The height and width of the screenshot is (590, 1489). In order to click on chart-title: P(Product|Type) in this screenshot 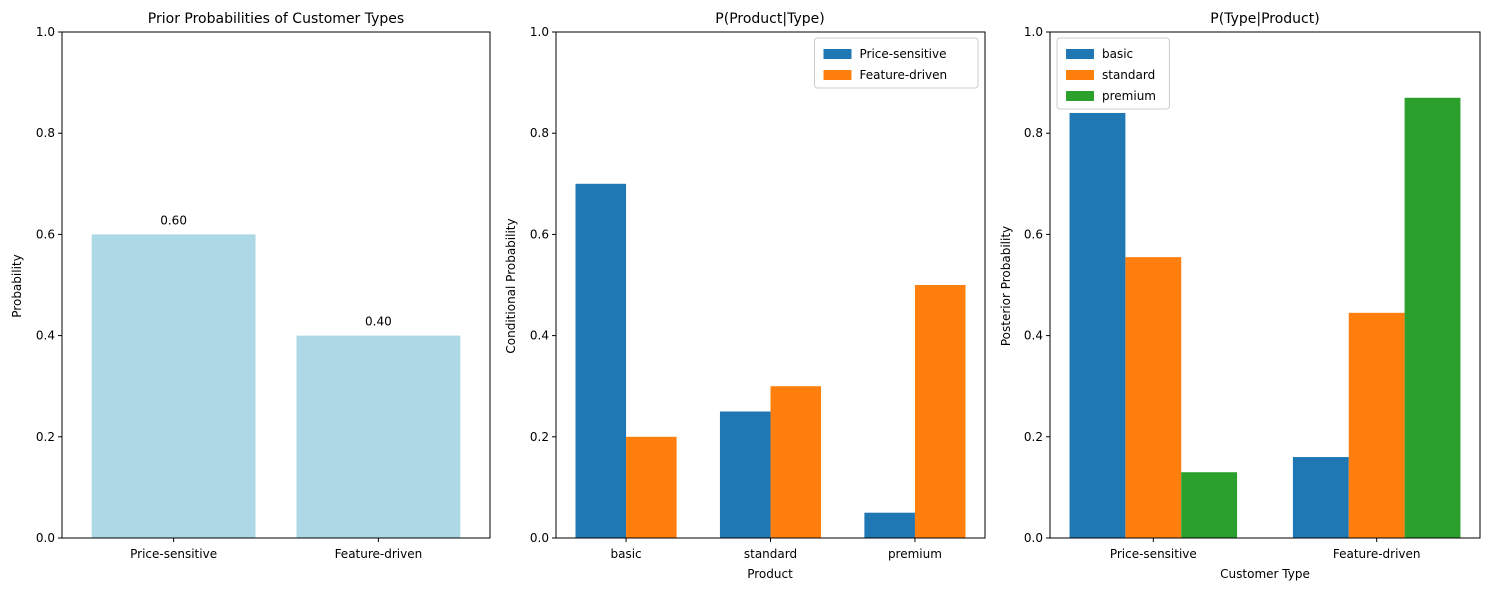, I will do `click(769, 19)`.